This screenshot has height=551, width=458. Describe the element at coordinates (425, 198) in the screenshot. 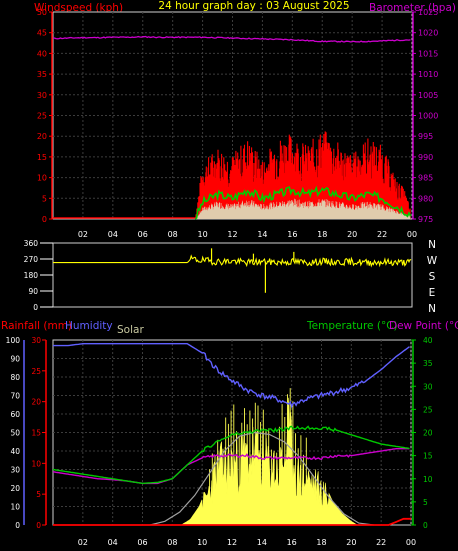

I see `baro-tick-label: 980` at that location.